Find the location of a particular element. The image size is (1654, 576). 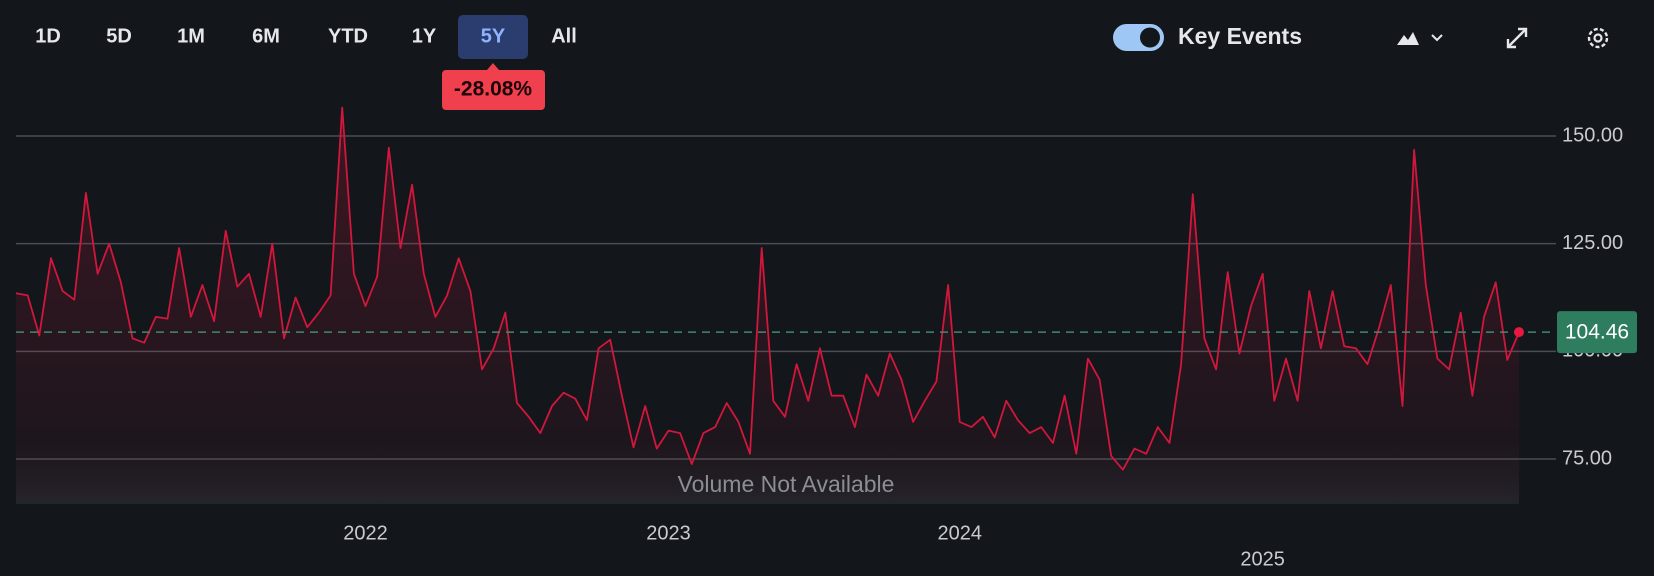

badge-pointer is located at coordinates (493, 66).